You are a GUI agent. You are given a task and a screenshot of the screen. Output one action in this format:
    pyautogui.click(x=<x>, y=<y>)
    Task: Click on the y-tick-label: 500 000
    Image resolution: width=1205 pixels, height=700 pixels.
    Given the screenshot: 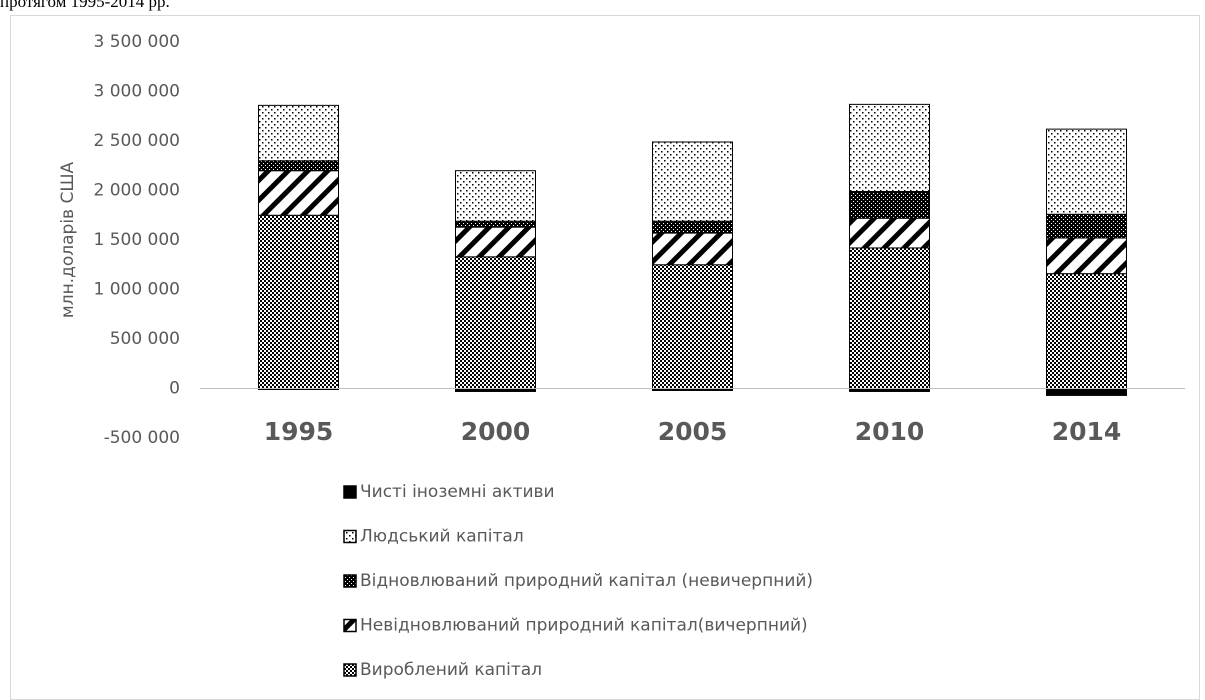 What is the action you would take?
    pyautogui.click(x=145, y=339)
    